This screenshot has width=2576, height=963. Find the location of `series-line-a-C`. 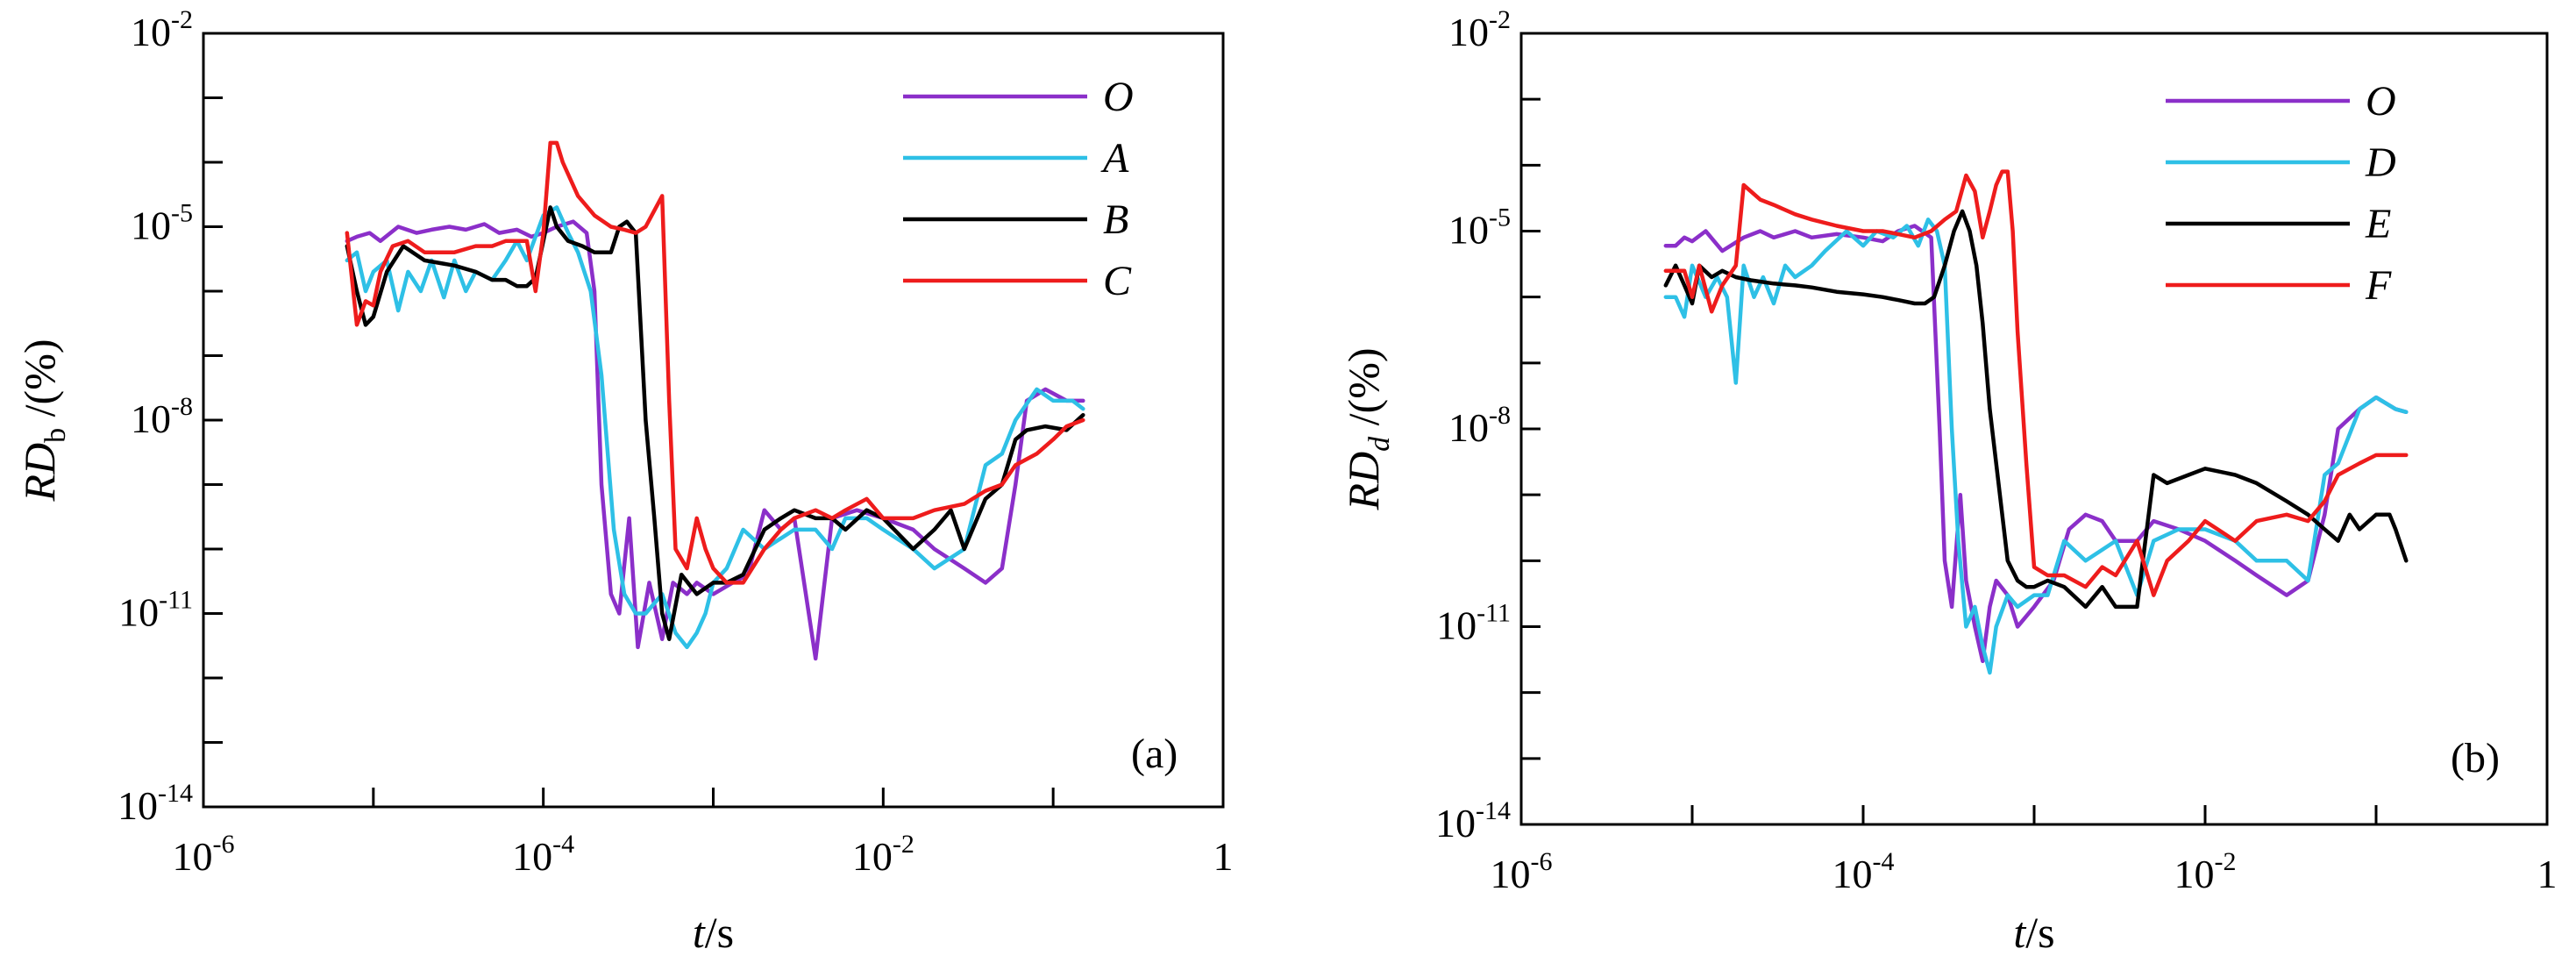

series-line-a-C is located at coordinates (715, 362).